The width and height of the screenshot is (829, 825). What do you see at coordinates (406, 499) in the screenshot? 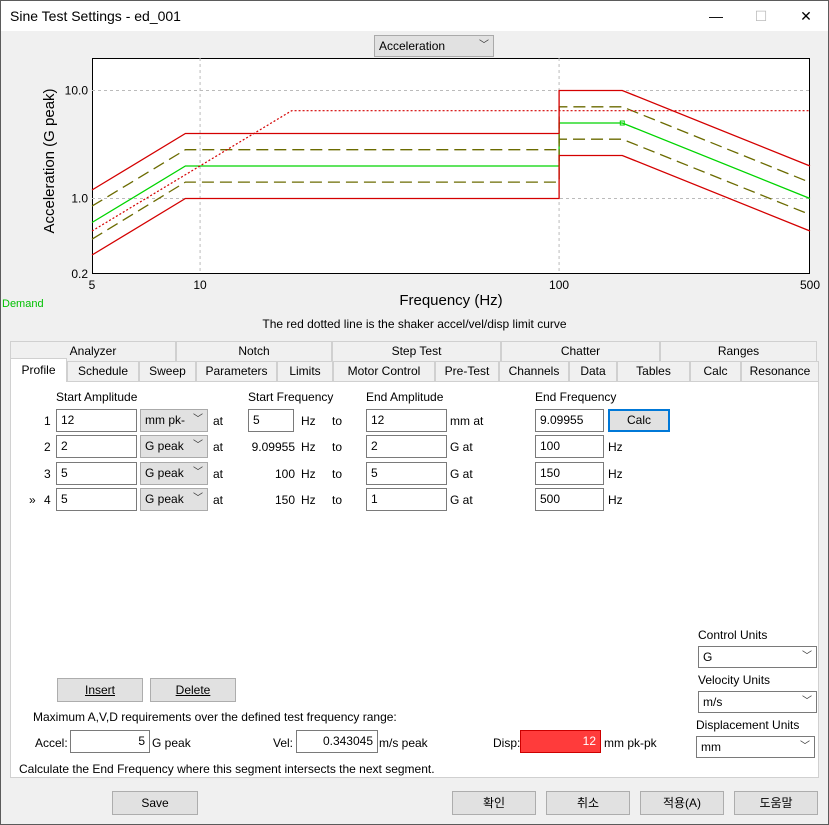
I see `end-amplitude-input: 1` at bounding box center [406, 499].